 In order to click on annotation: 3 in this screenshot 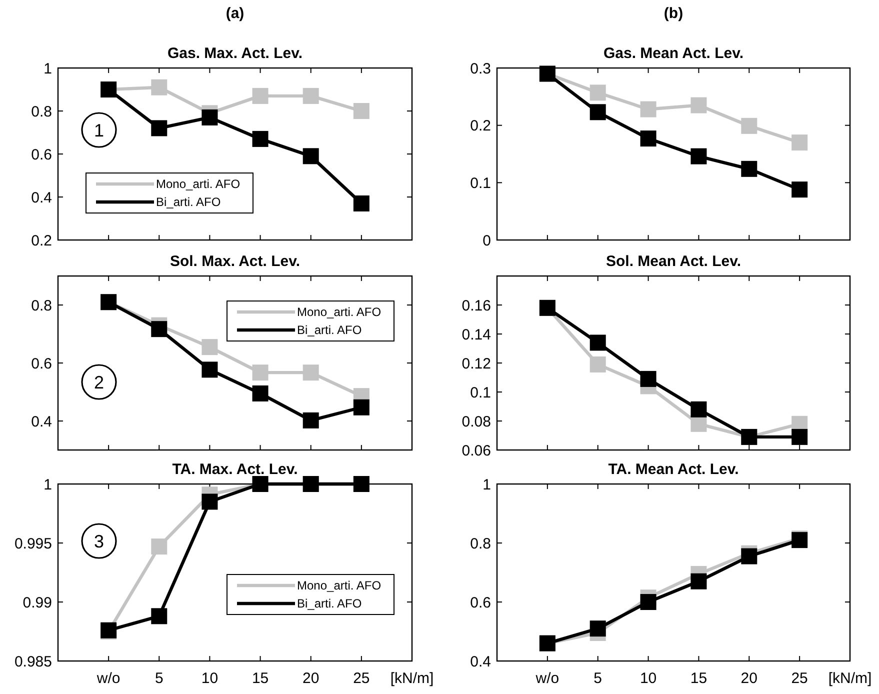, I will do `click(99, 541)`.